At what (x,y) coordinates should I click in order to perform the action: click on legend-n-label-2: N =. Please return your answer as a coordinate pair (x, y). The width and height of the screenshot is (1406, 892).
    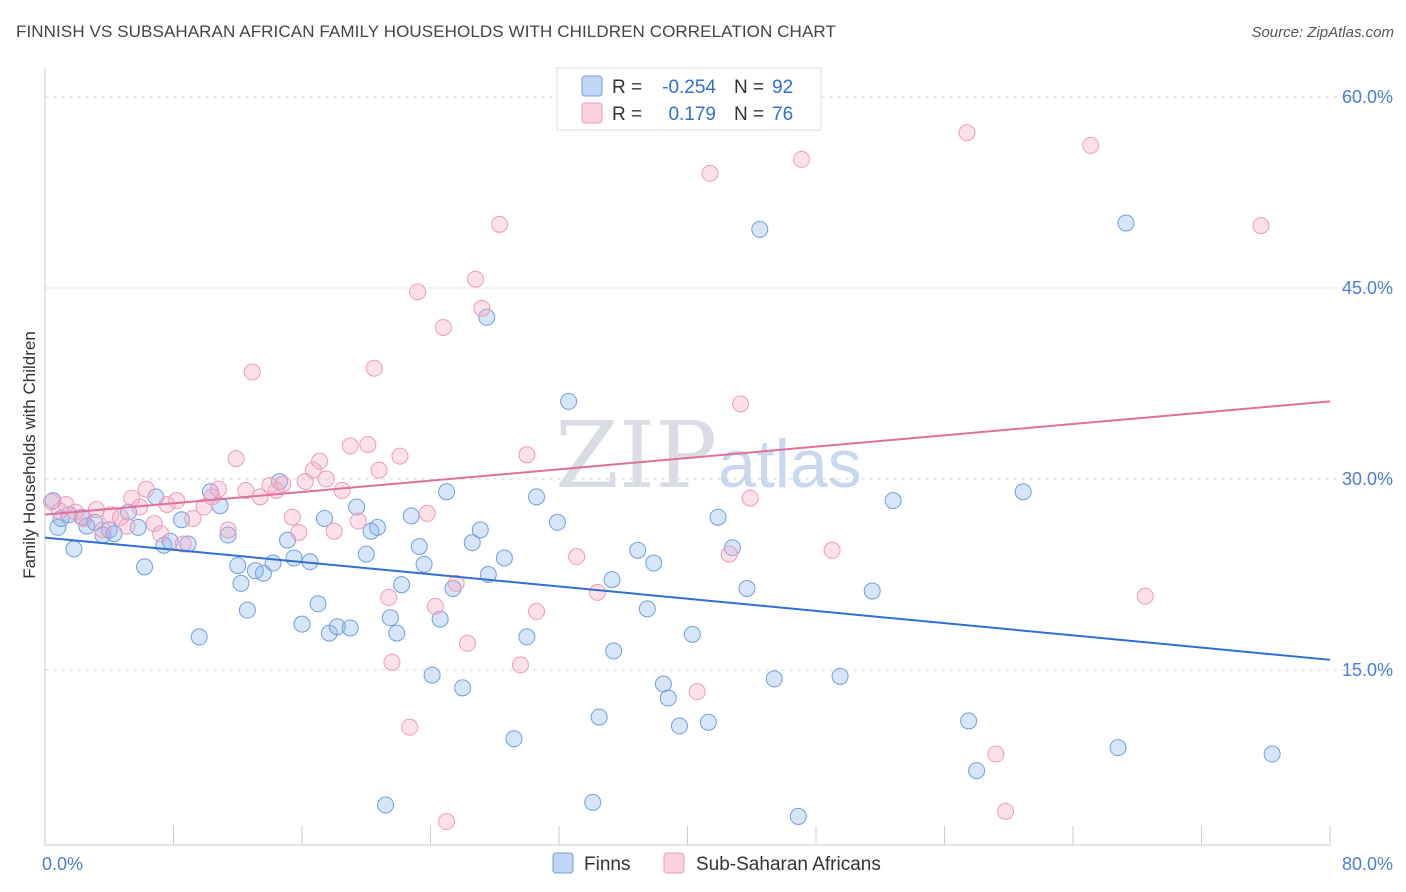
    Looking at the image, I should click on (749, 114).